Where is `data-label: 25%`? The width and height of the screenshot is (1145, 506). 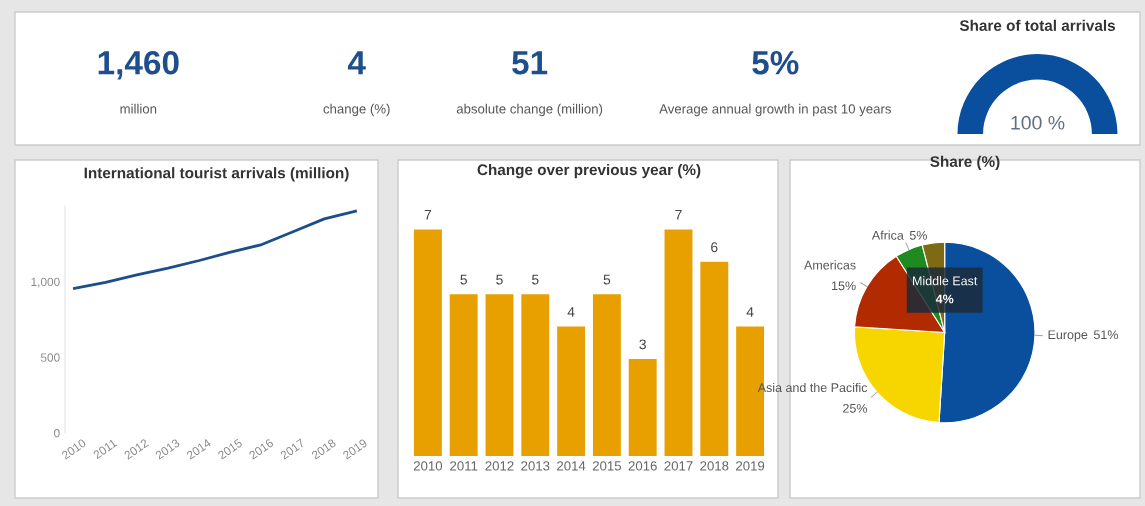 data-label: 25% is located at coordinates (855, 408).